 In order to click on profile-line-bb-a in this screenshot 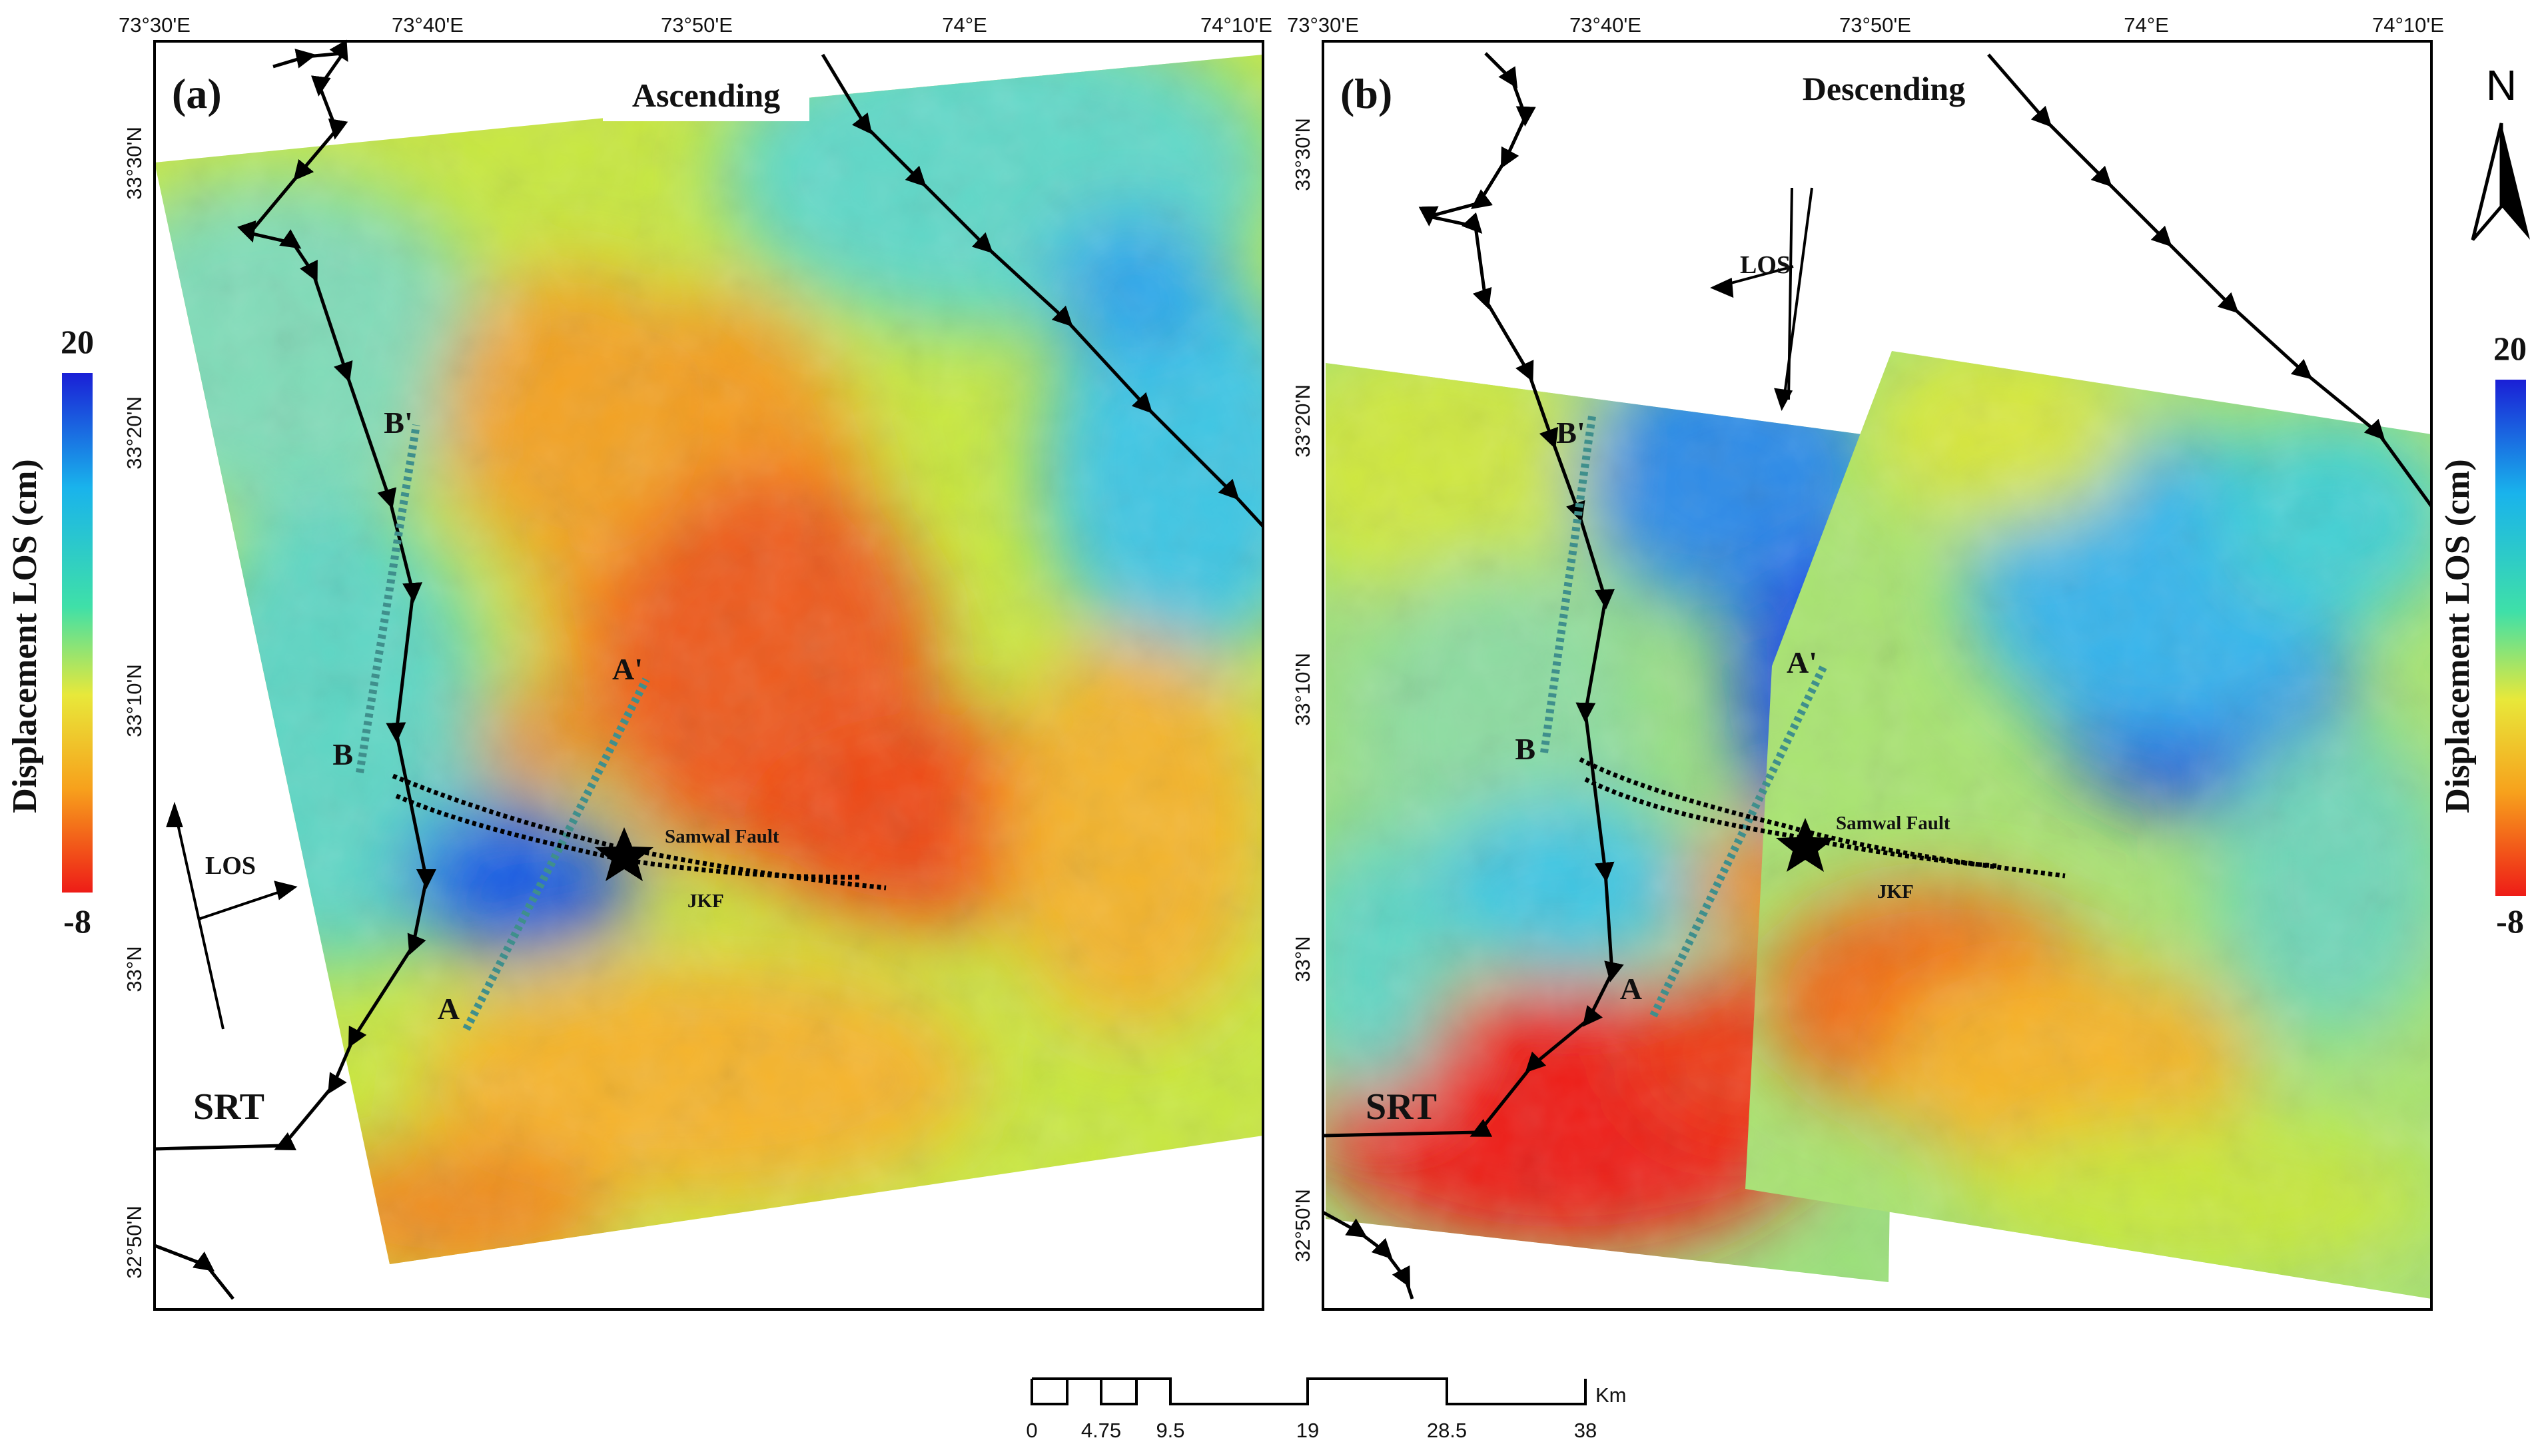, I will do `click(388, 598)`.